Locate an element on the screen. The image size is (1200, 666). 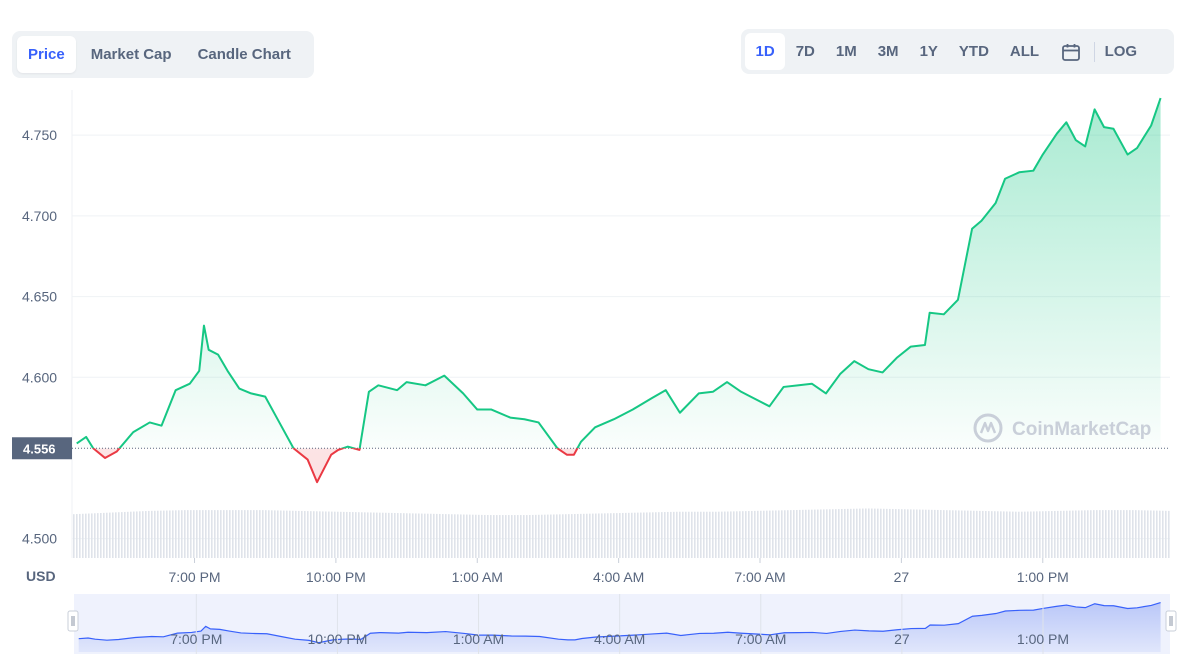
tab-candle-chart: Candle Chart is located at coordinates (244, 54).